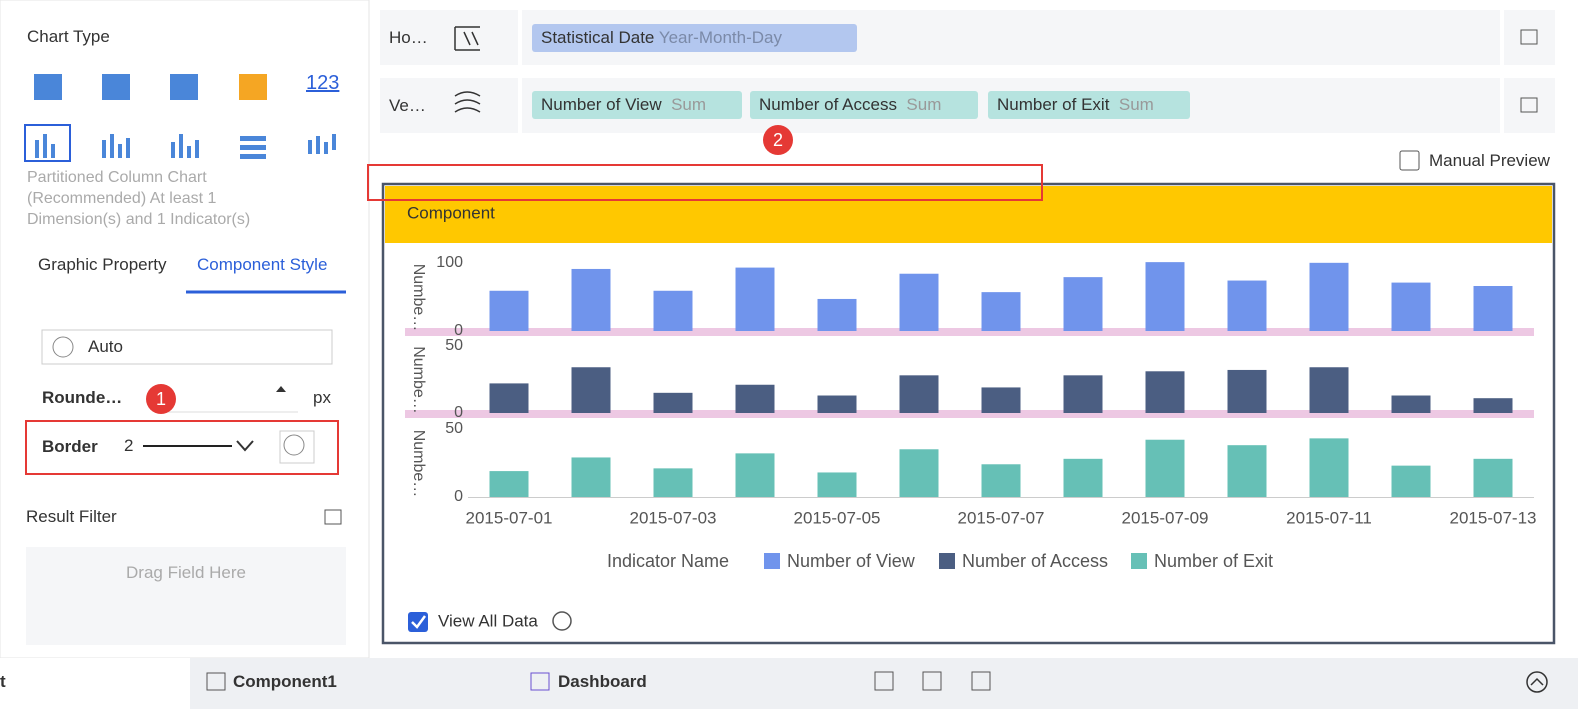  What do you see at coordinates (47, 143) in the screenshot?
I see `selected-icon` at bounding box center [47, 143].